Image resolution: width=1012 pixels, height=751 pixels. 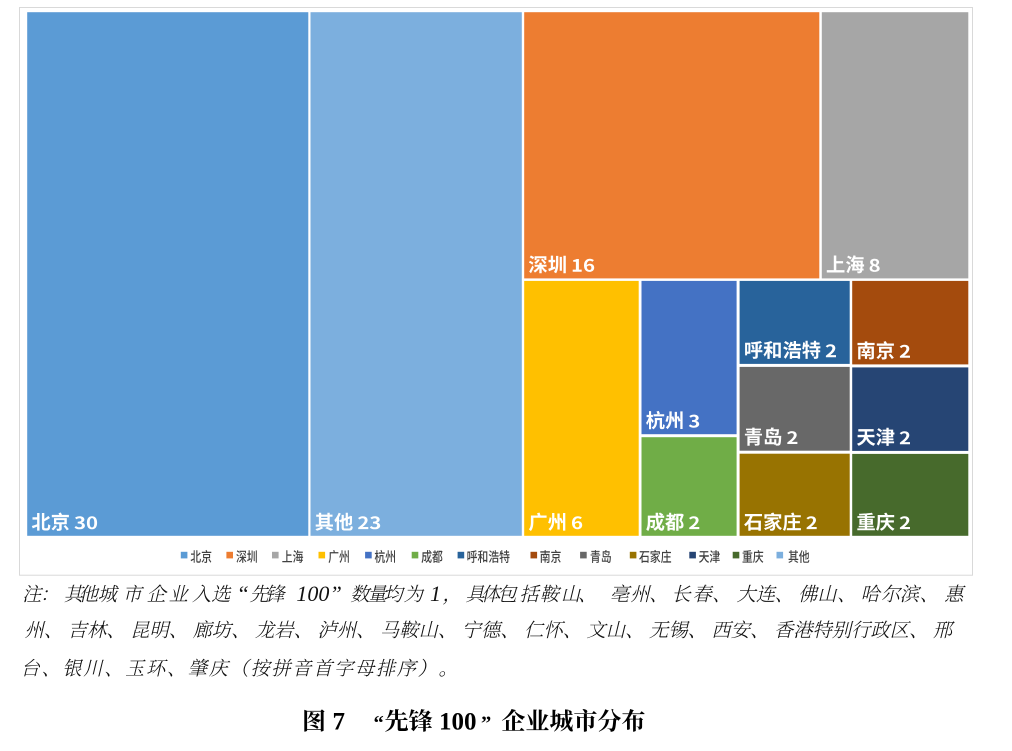 What do you see at coordinates (435, 593) in the screenshot?
I see `svg-text: 1` at bounding box center [435, 593].